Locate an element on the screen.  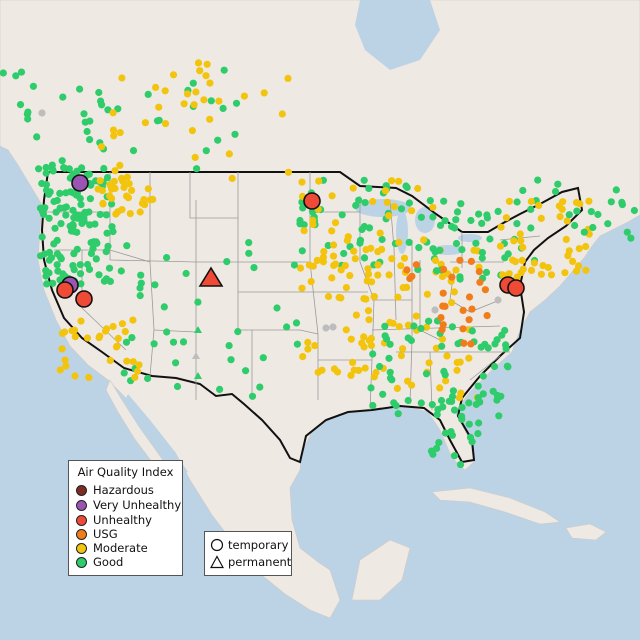
hispaniola is located at coordinates (586, 532).